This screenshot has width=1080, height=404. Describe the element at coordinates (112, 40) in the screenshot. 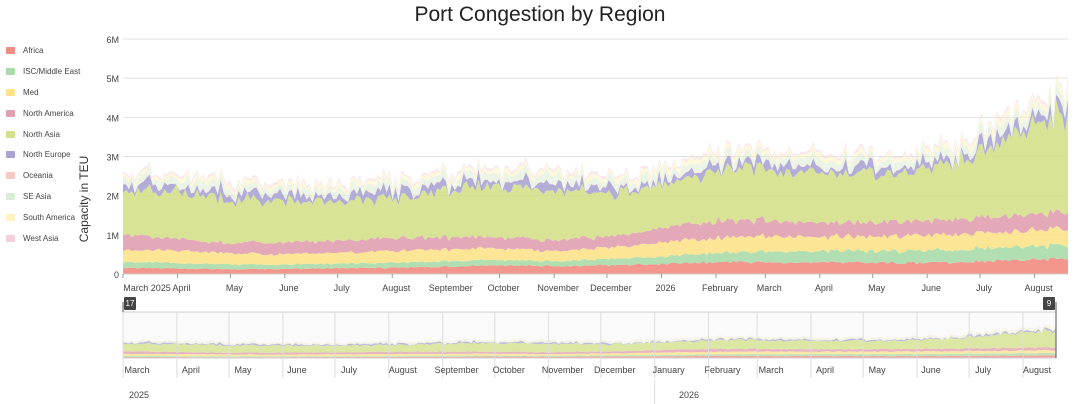

I see `y-tick-label: 6M` at that location.